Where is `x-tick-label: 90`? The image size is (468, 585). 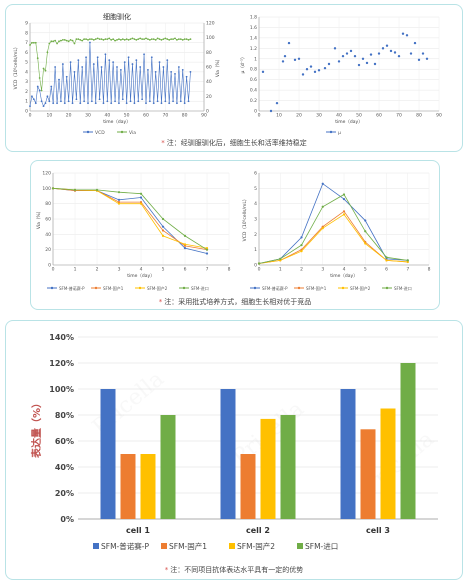
x-tick-label: 90 is located at coordinates (439, 116).